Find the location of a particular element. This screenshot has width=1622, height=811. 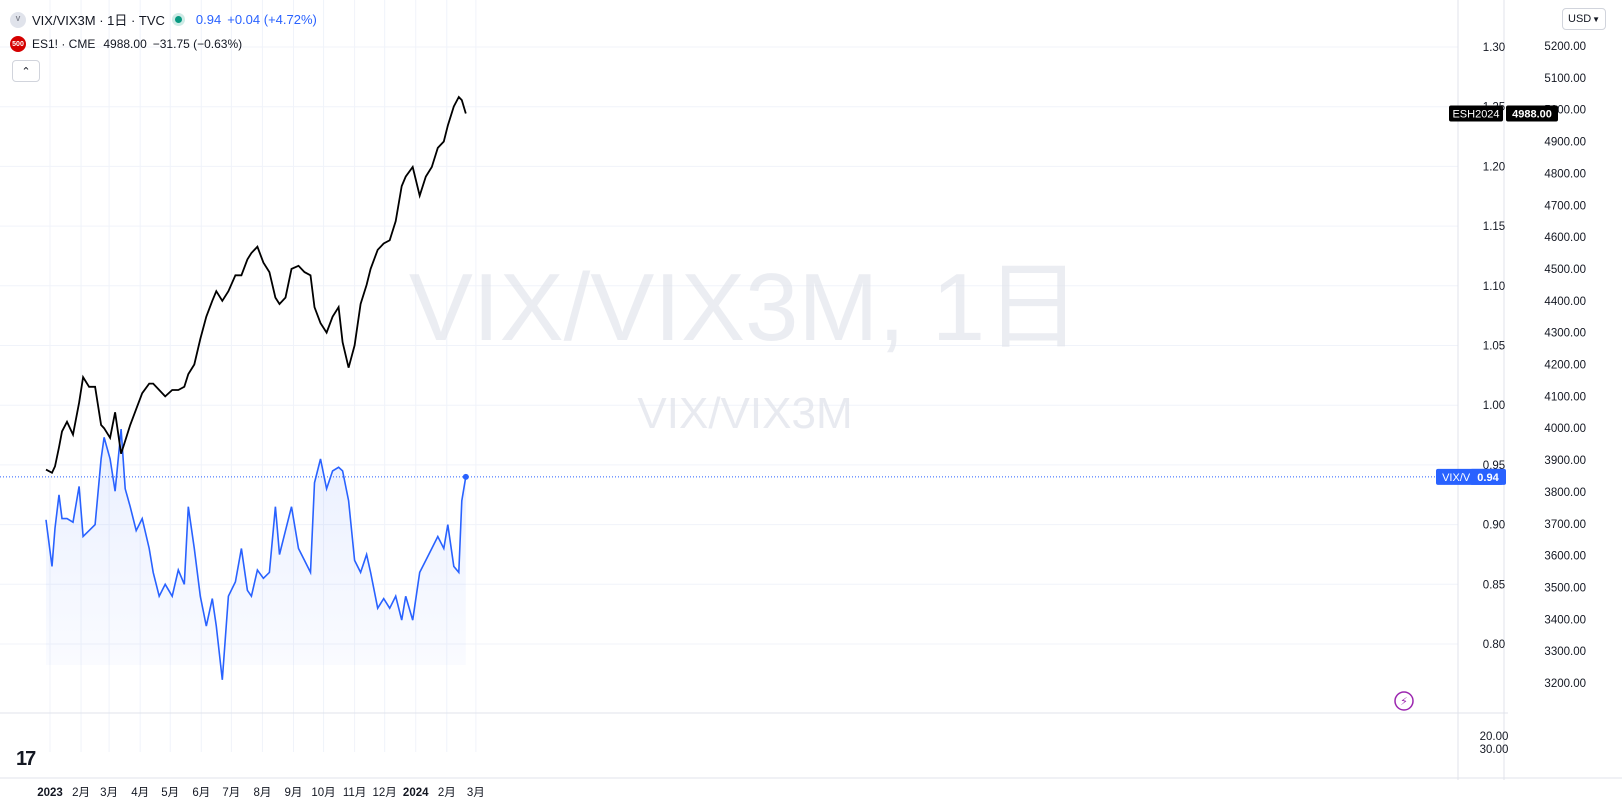

es-last-value-label: 4988.00 is located at coordinates (1532, 115).